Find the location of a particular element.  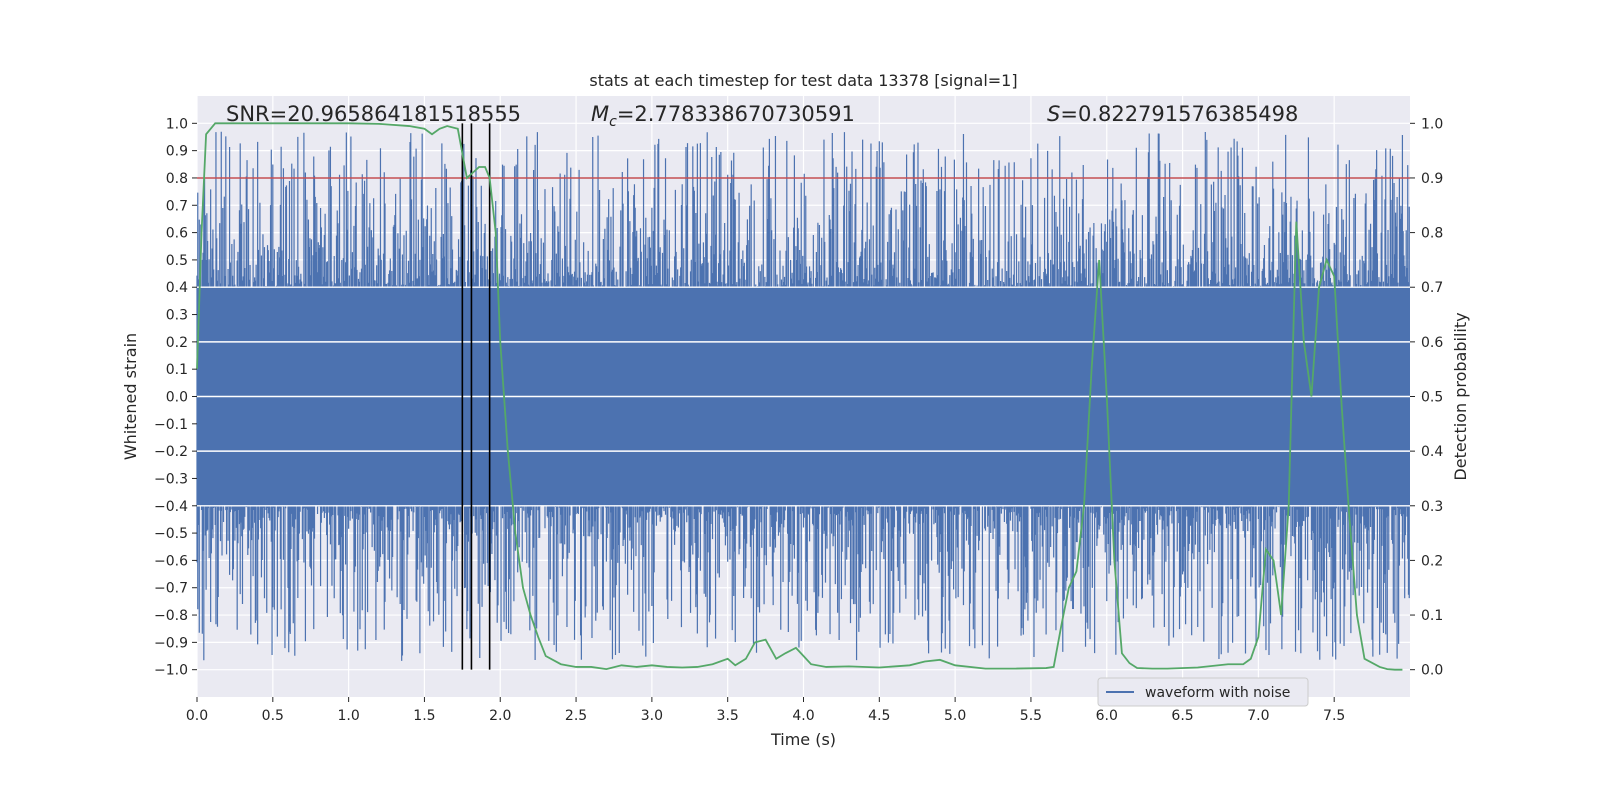

y-tick-label: −0.6 is located at coordinates (171, 561).